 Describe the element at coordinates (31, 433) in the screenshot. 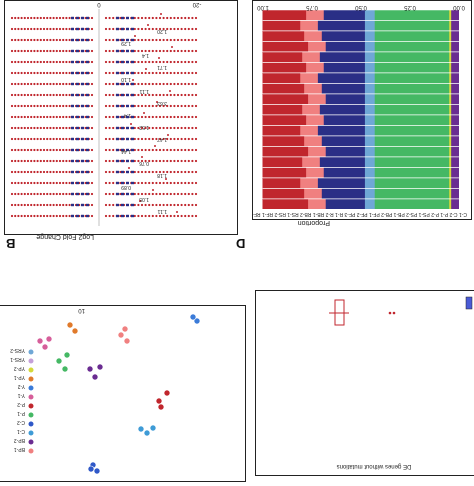

I see `legend-swatch` at that location.